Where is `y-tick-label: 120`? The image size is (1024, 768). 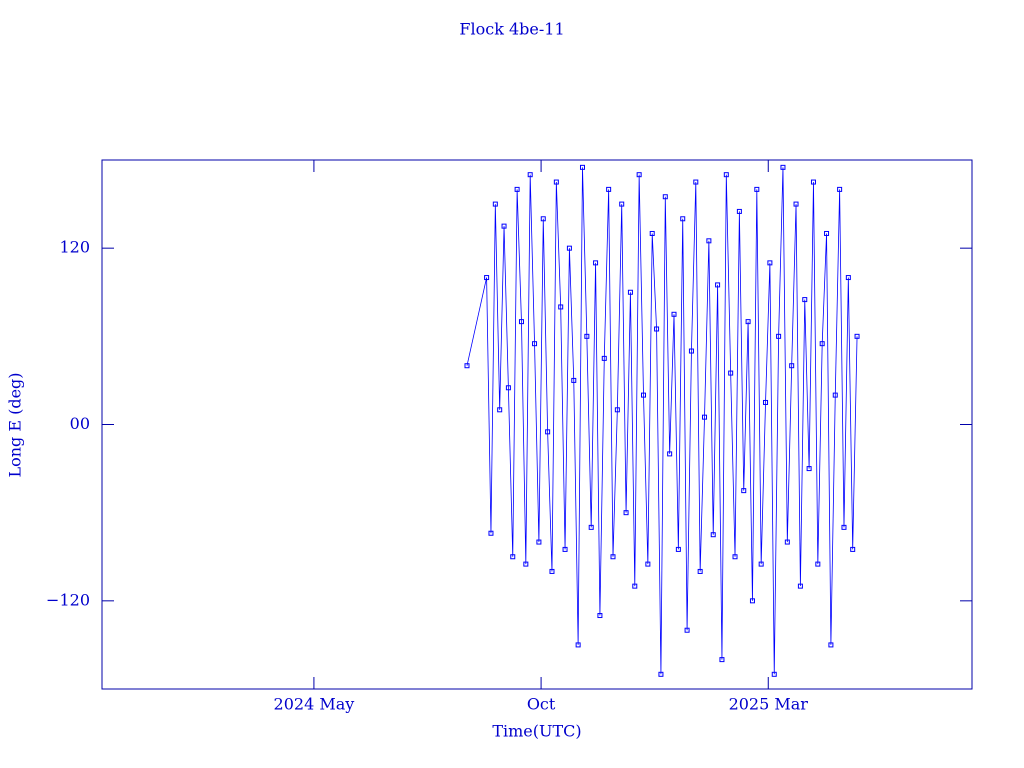 y-tick-label: 120 is located at coordinates (74, 247).